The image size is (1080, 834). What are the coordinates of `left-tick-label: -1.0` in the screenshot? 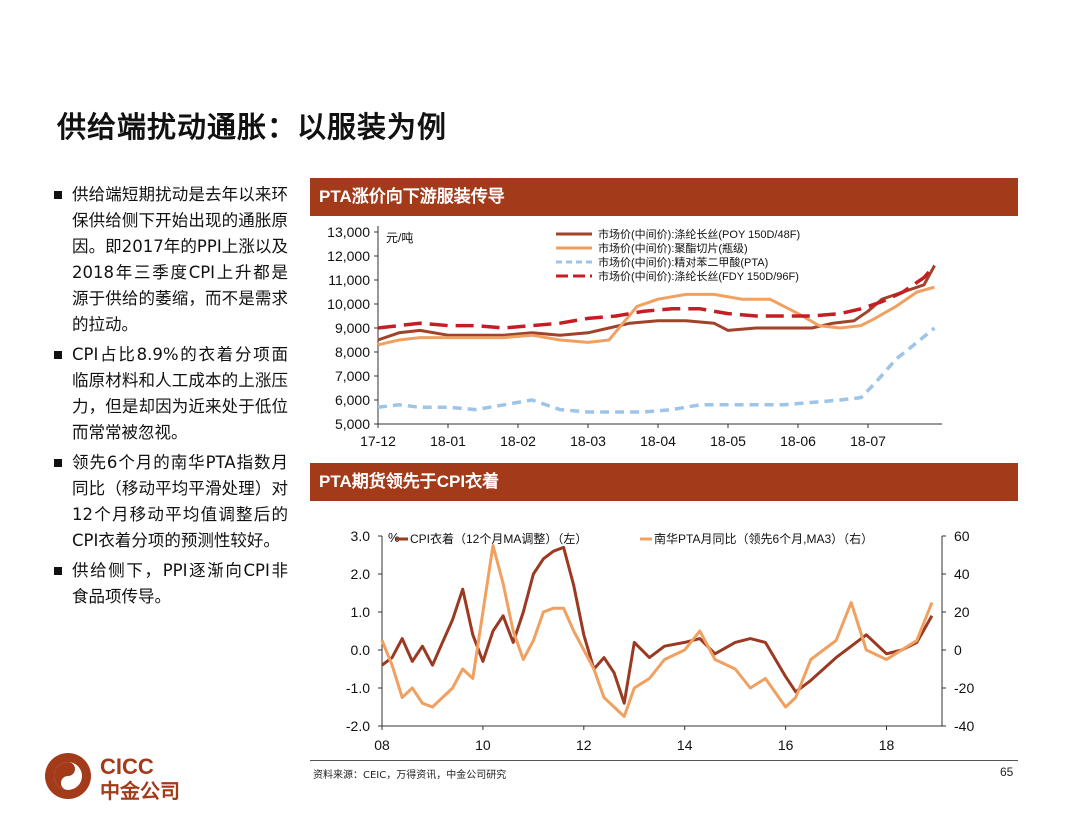 It's located at (358, 688).